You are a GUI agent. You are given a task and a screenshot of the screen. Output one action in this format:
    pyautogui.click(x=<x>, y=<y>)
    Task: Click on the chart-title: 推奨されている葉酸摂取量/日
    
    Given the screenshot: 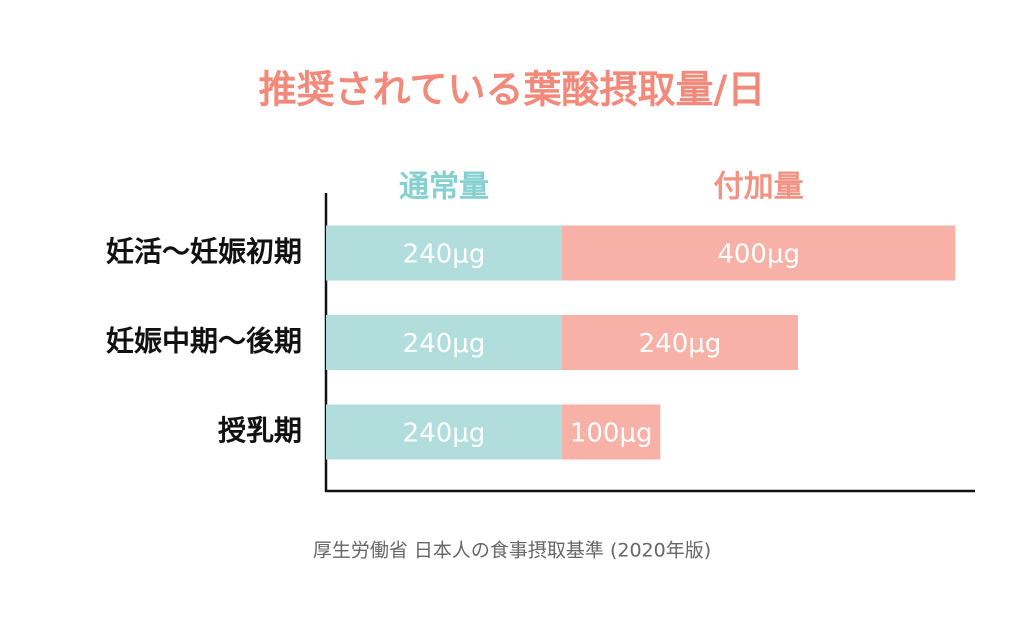 What is the action you would take?
    pyautogui.click(x=512, y=90)
    